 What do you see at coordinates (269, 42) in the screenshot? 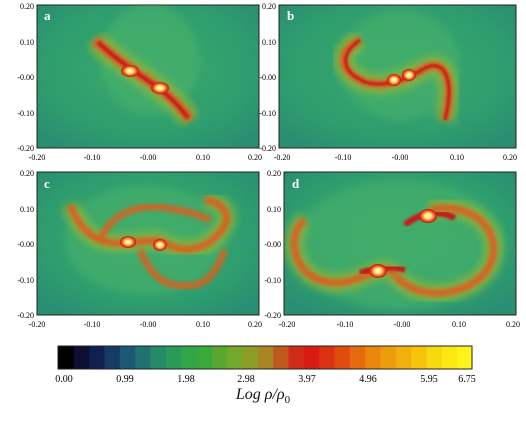
I see `panel-b-ytick: 0.10` at bounding box center [269, 42].